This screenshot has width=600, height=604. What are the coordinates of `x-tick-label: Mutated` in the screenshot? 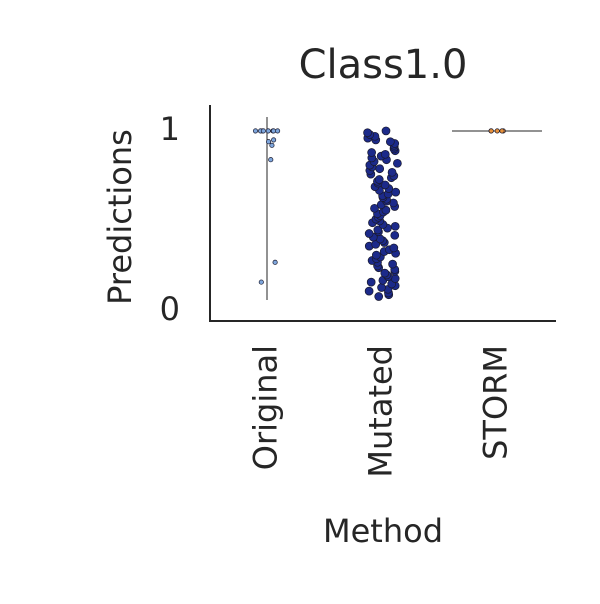 It's located at (381, 411).